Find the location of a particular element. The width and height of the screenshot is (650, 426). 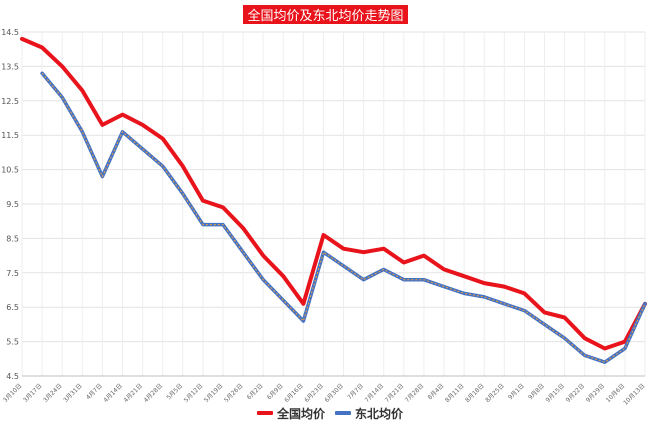

x-tick-label: 9月22日 is located at coordinates (576, 393).